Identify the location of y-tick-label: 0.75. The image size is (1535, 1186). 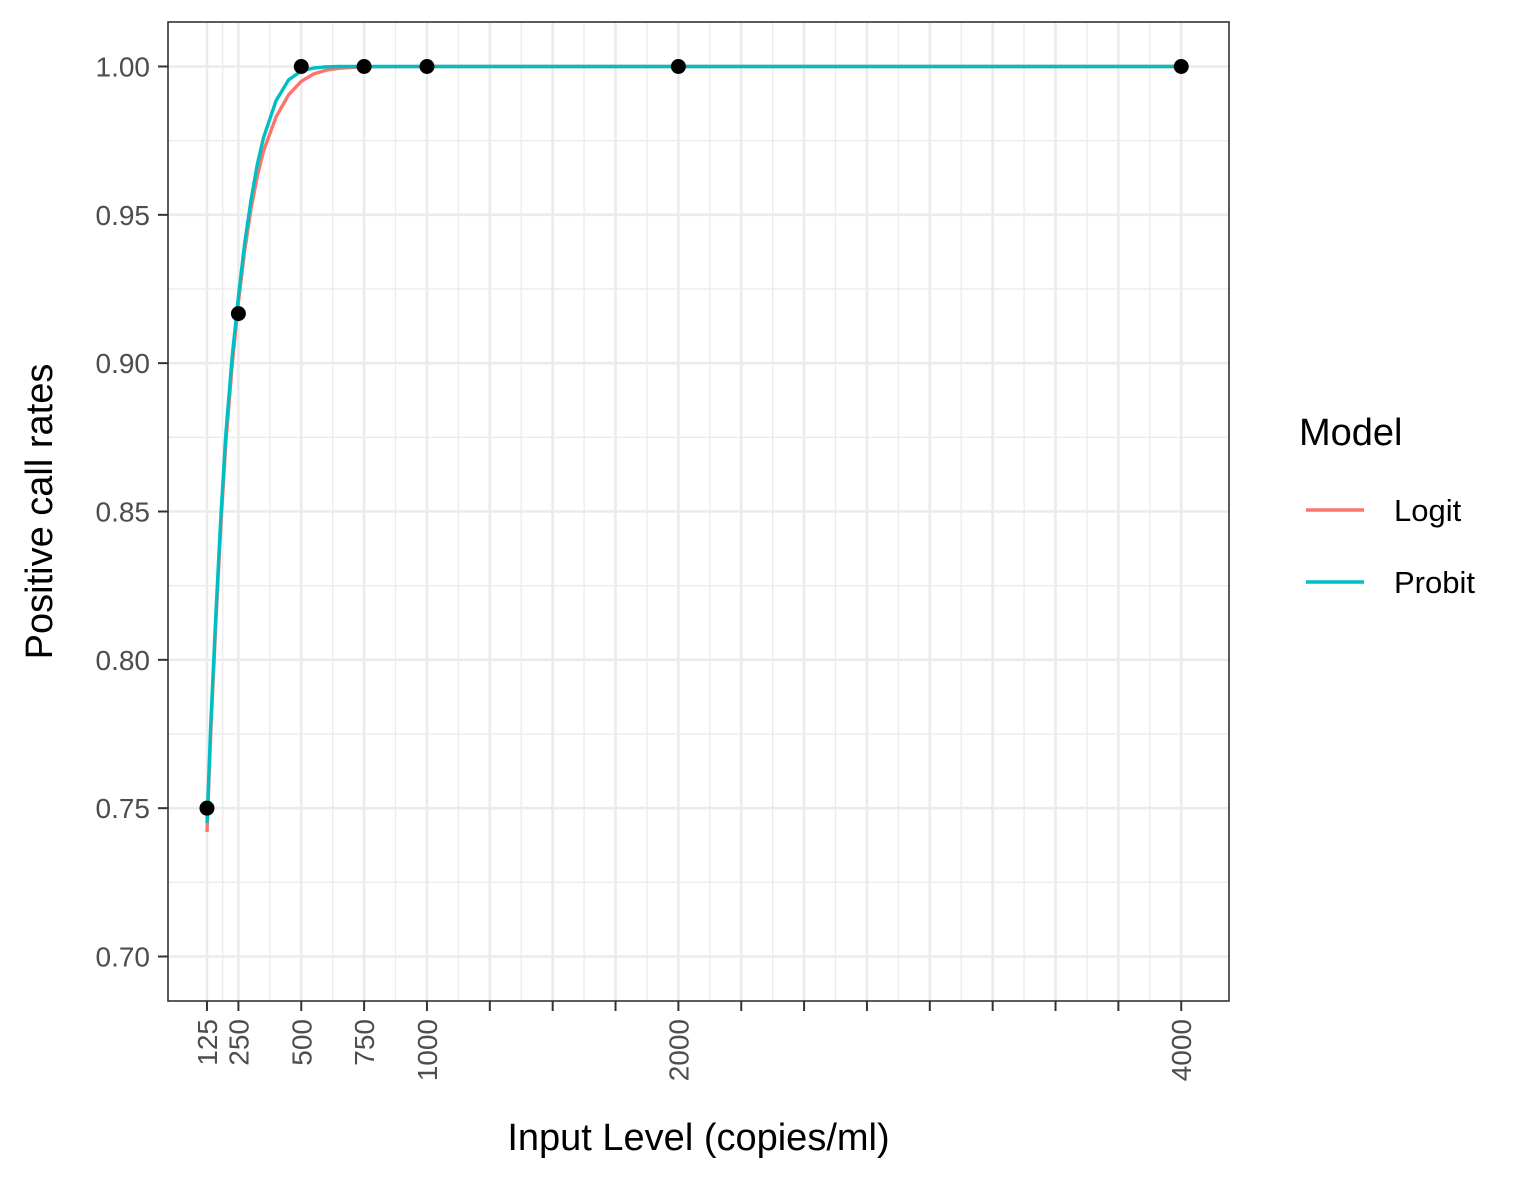
(123, 808).